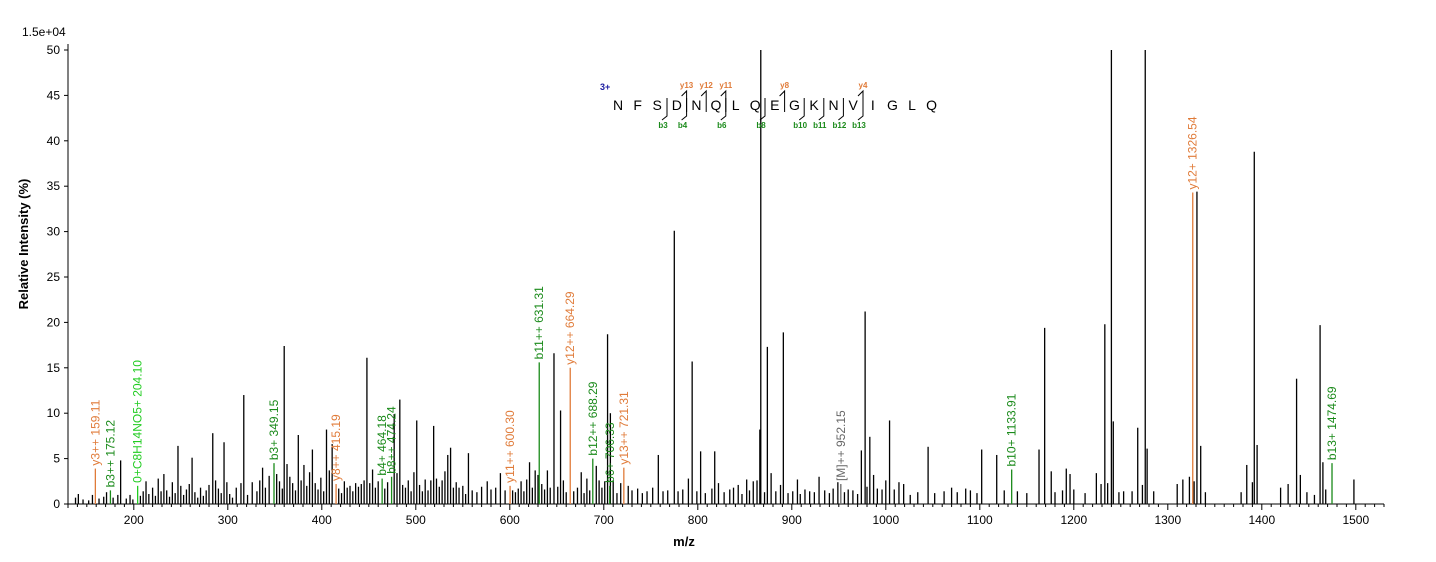  What do you see at coordinates (980, 520) in the screenshot?
I see `x-tick-label: 1100` at bounding box center [980, 520].